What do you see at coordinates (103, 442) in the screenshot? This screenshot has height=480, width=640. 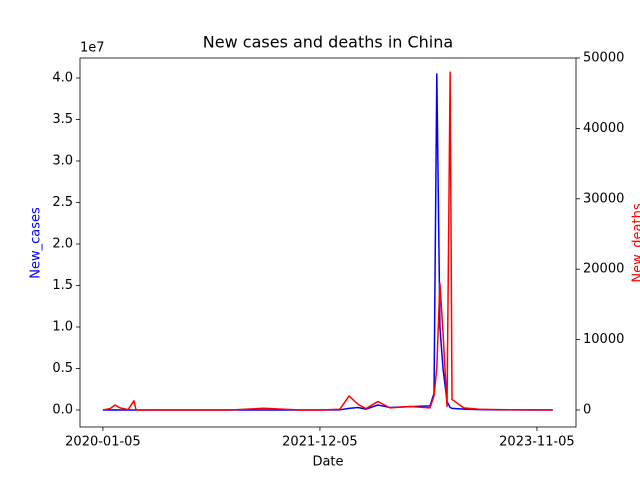 I see `x-tick-label: 2020-01-05` at bounding box center [103, 442].